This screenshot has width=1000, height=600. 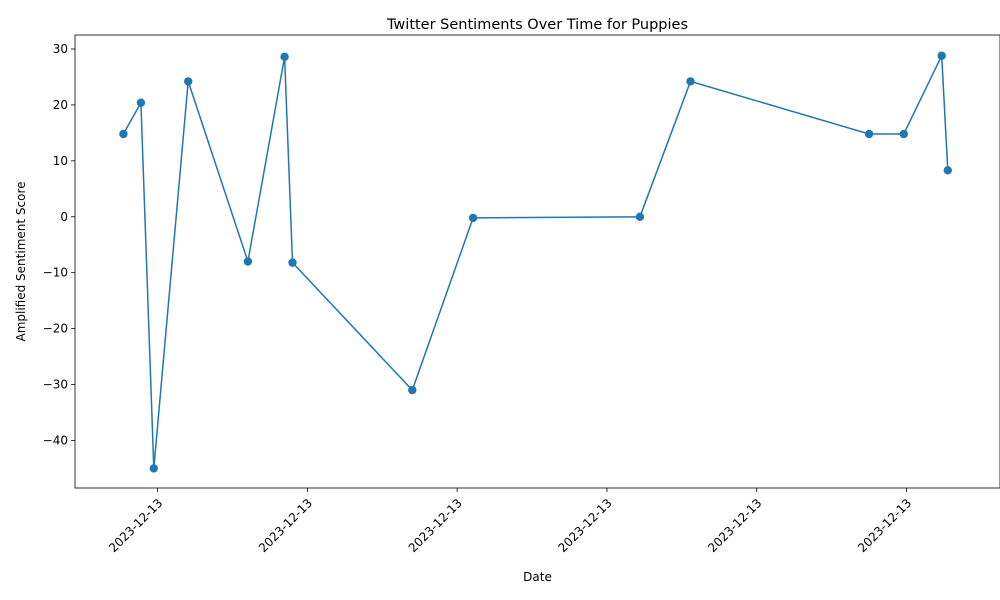 I want to click on y-tick-label: −10, so click(x=55, y=273).